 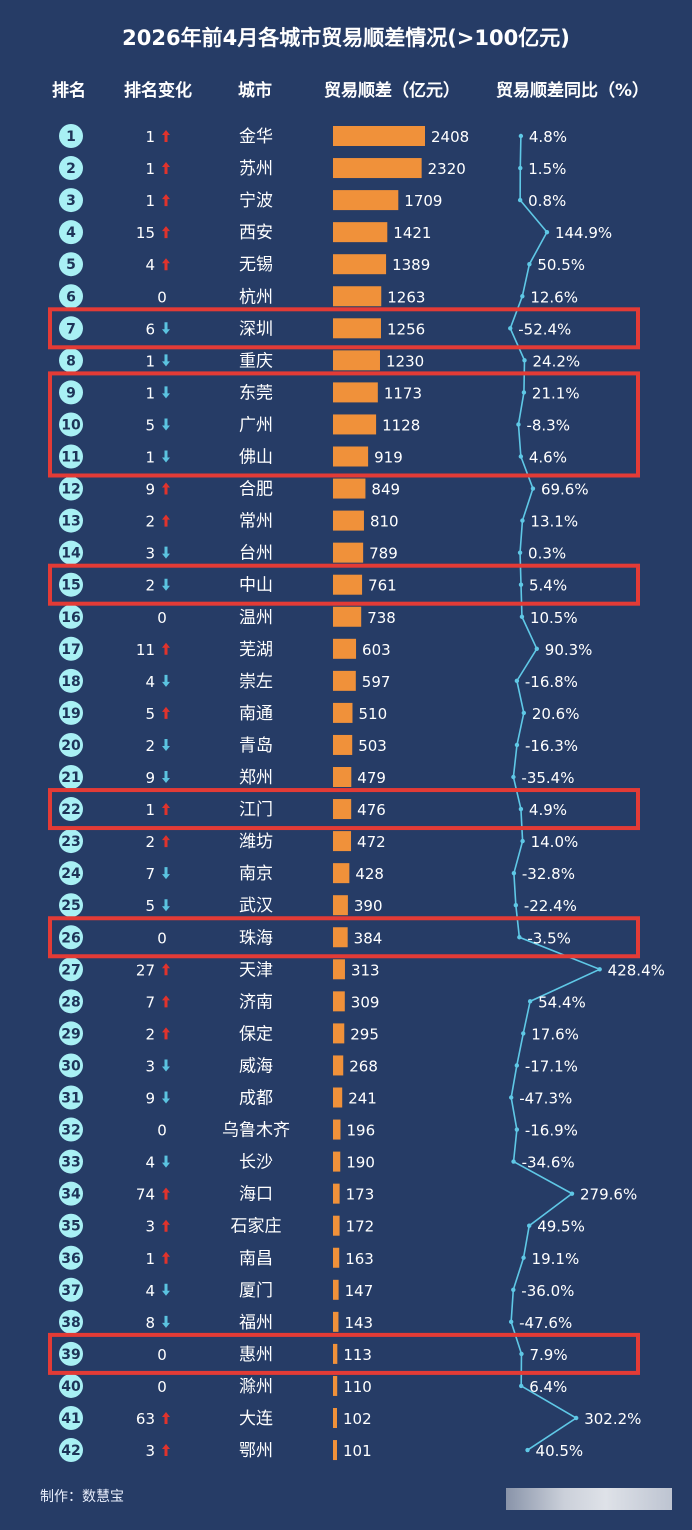 What do you see at coordinates (555, 842) in the screenshot?
I see `yoy-value-label: 14.0%` at bounding box center [555, 842].